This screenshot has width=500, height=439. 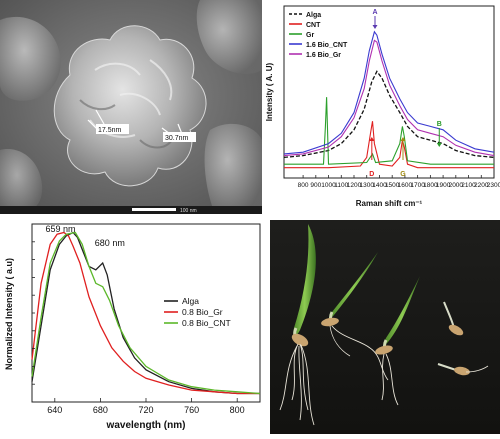 I want to click on raman-x-tick-label: 1400, so click(x=379, y=185).